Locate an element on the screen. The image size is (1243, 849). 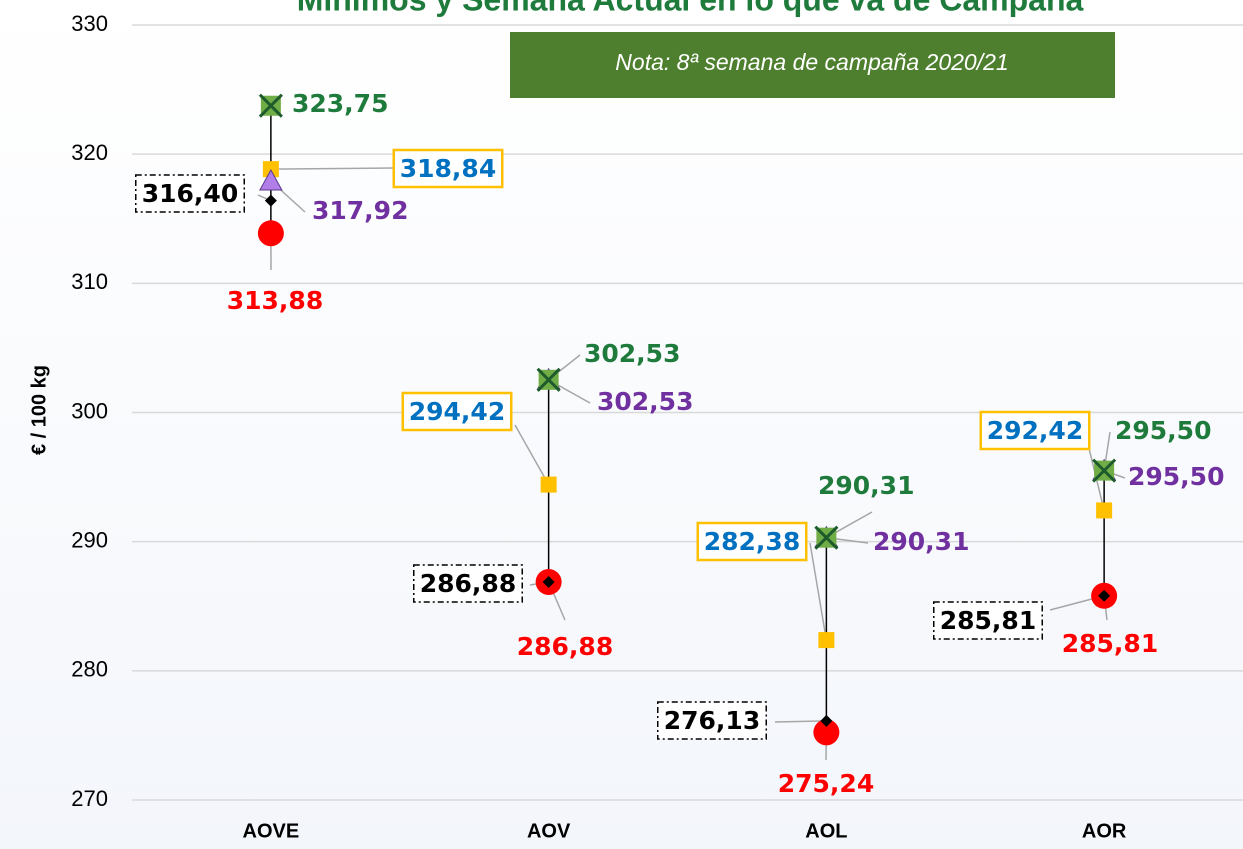
y-tick-label: 270 is located at coordinates (89, 798).